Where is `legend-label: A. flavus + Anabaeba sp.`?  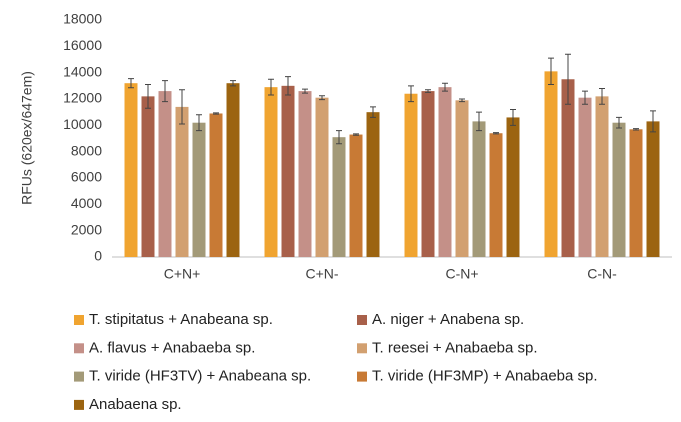
legend-label: A. flavus + Anabaeba sp. is located at coordinates (172, 347).